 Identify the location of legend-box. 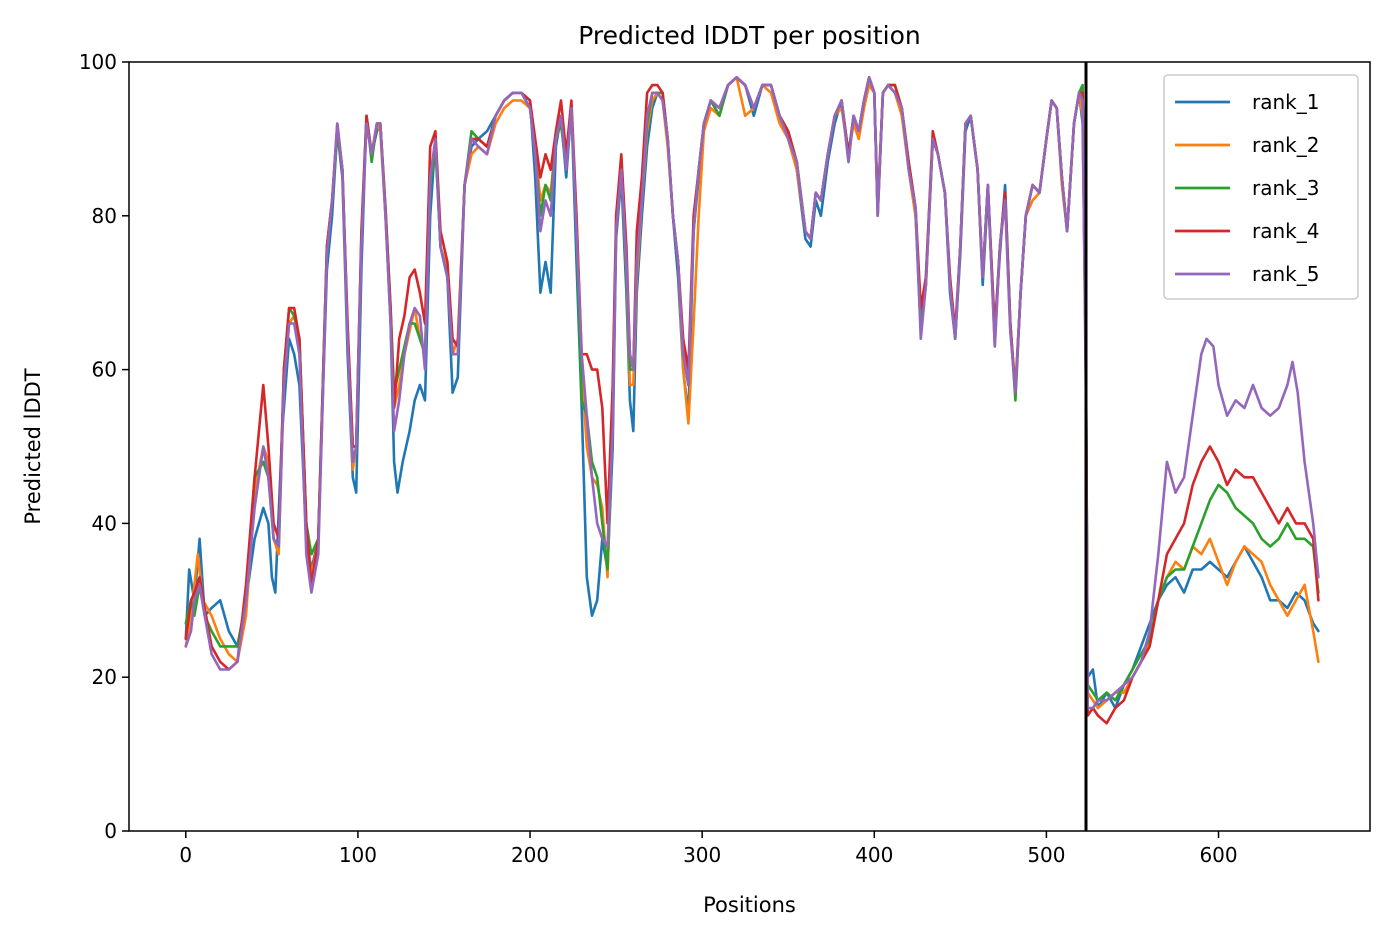
(1261, 187).